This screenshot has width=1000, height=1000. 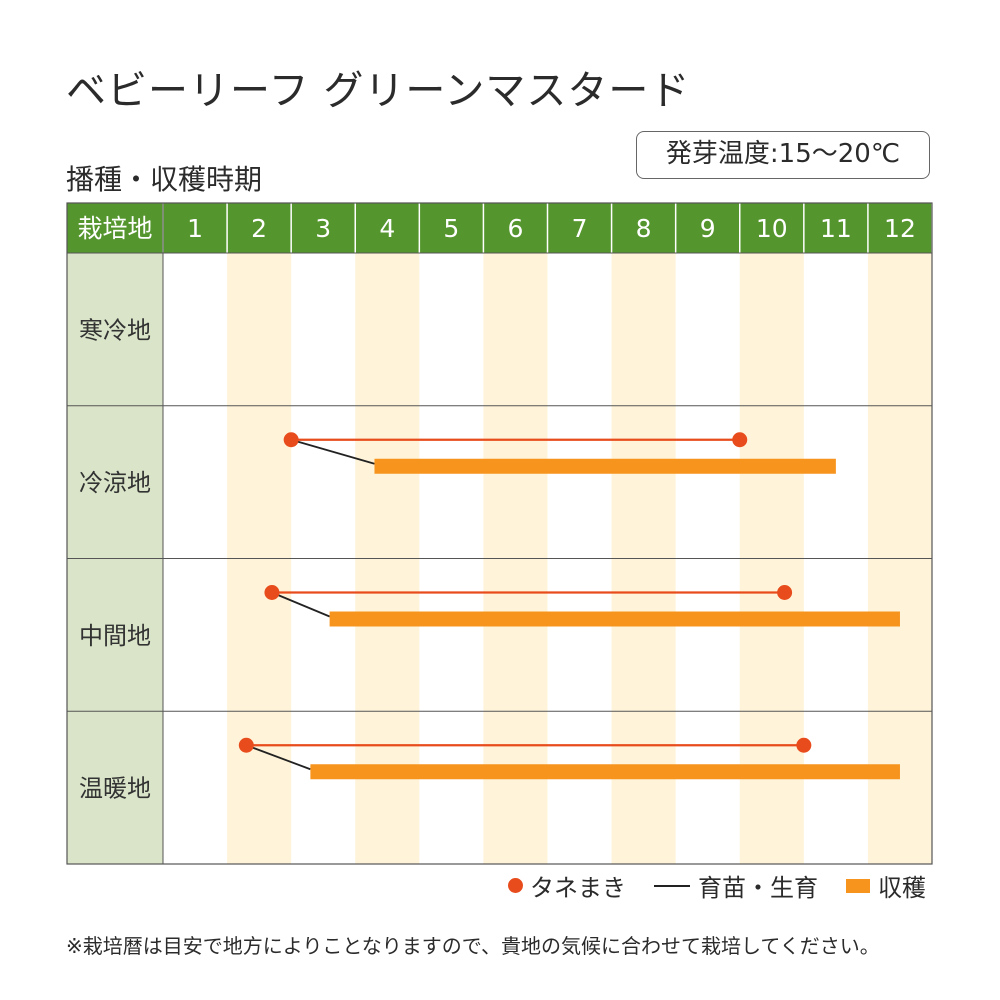 What do you see at coordinates (900, 228) in the screenshot?
I see `month-tick-label: 12` at bounding box center [900, 228].